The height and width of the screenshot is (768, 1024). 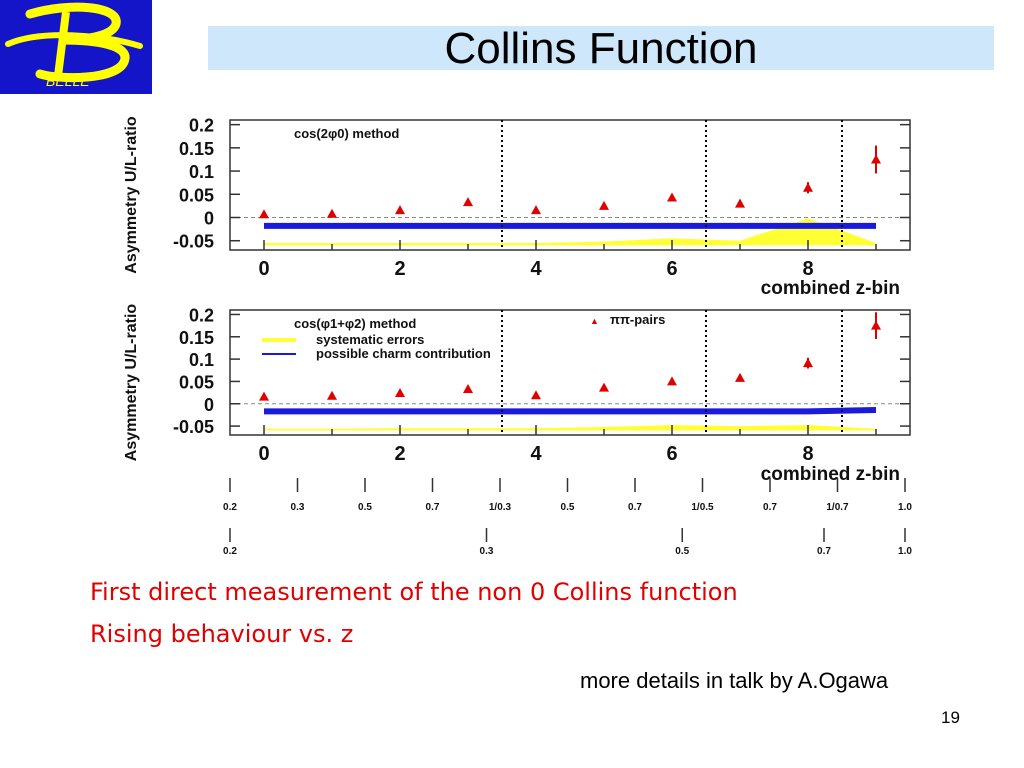 What do you see at coordinates (950, 717) in the screenshot?
I see `page-number: 19` at bounding box center [950, 717].